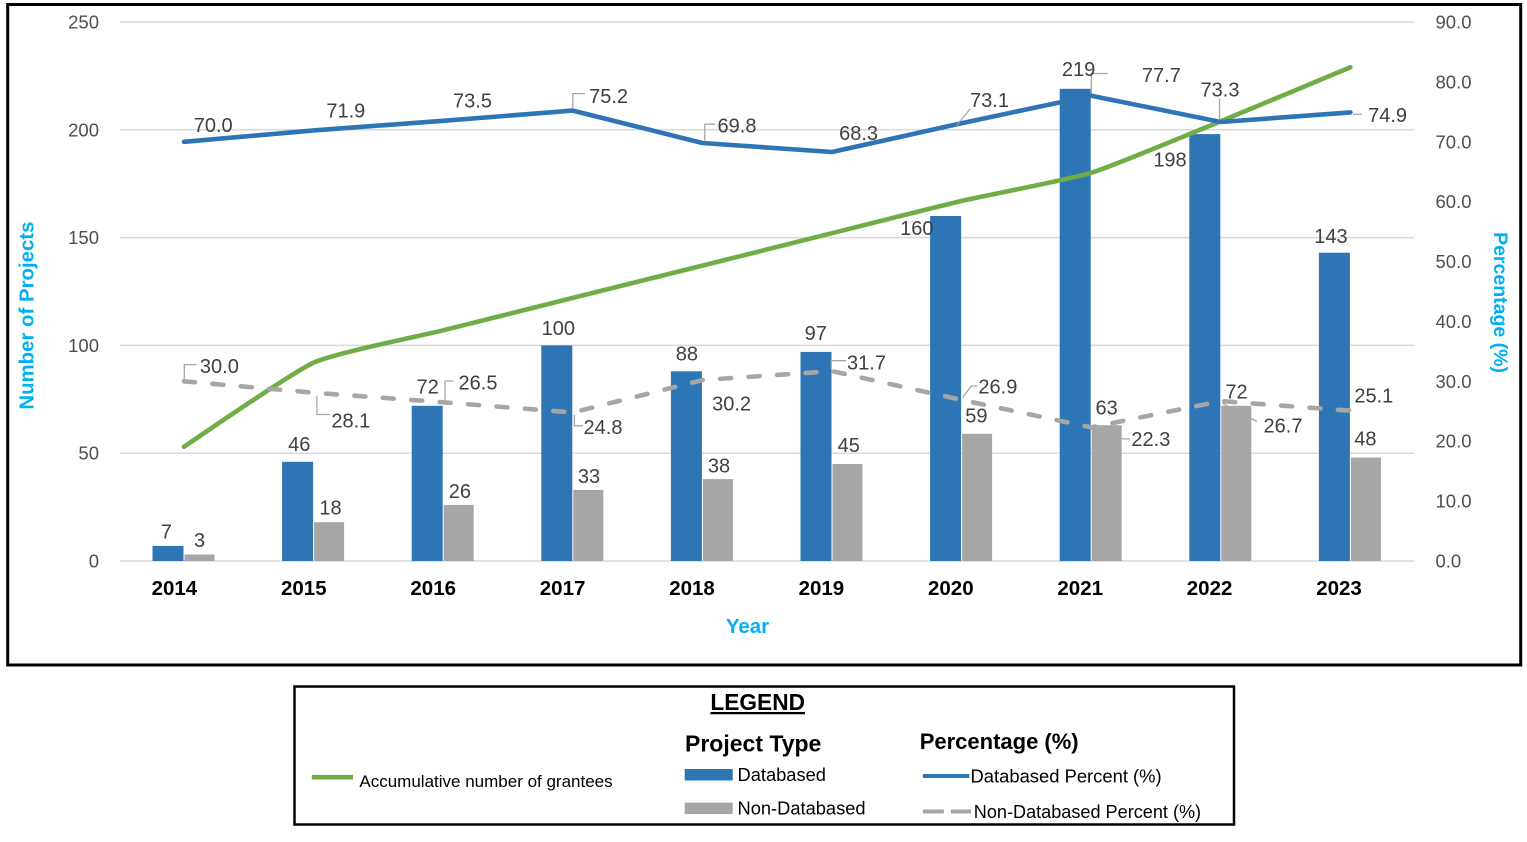 The width and height of the screenshot is (1527, 842). What do you see at coordinates (1087, 812) in the screenshot?
I see `svg-text: Non-Databased Percent (%)` at bounding box center [1087, 812].